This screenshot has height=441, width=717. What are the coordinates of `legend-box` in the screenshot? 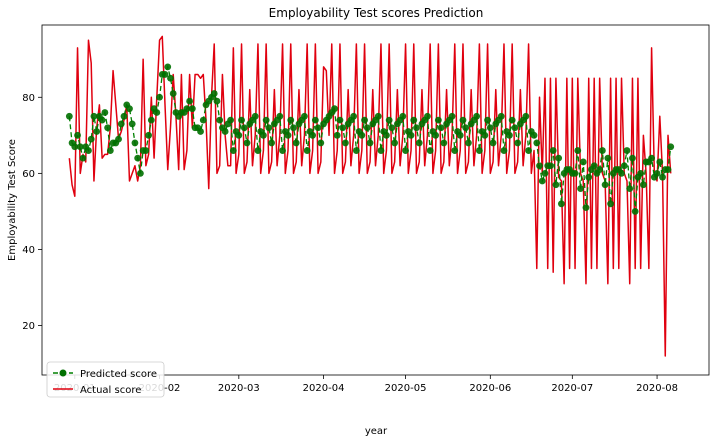 It's located at (105, 379).